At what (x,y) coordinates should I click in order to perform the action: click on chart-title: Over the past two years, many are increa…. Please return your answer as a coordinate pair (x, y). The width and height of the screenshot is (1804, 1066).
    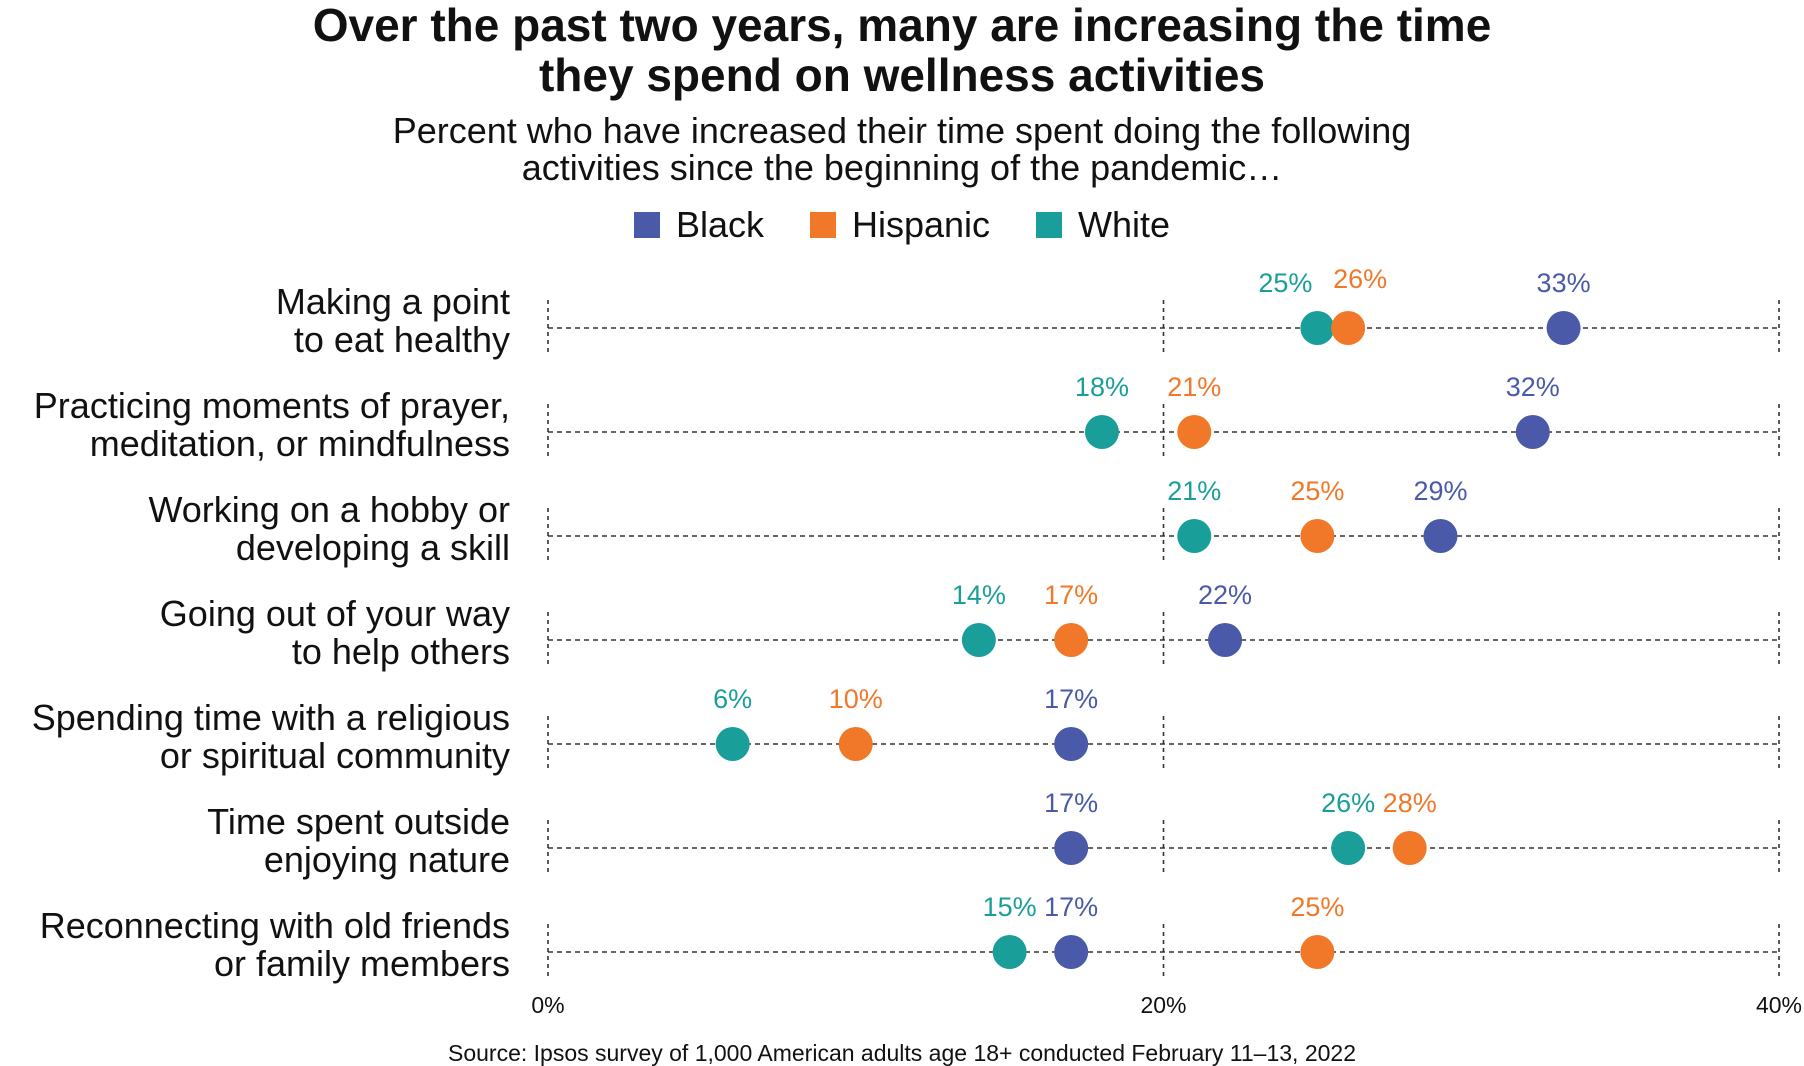
    Looking at the image, I should click on (902, 50).